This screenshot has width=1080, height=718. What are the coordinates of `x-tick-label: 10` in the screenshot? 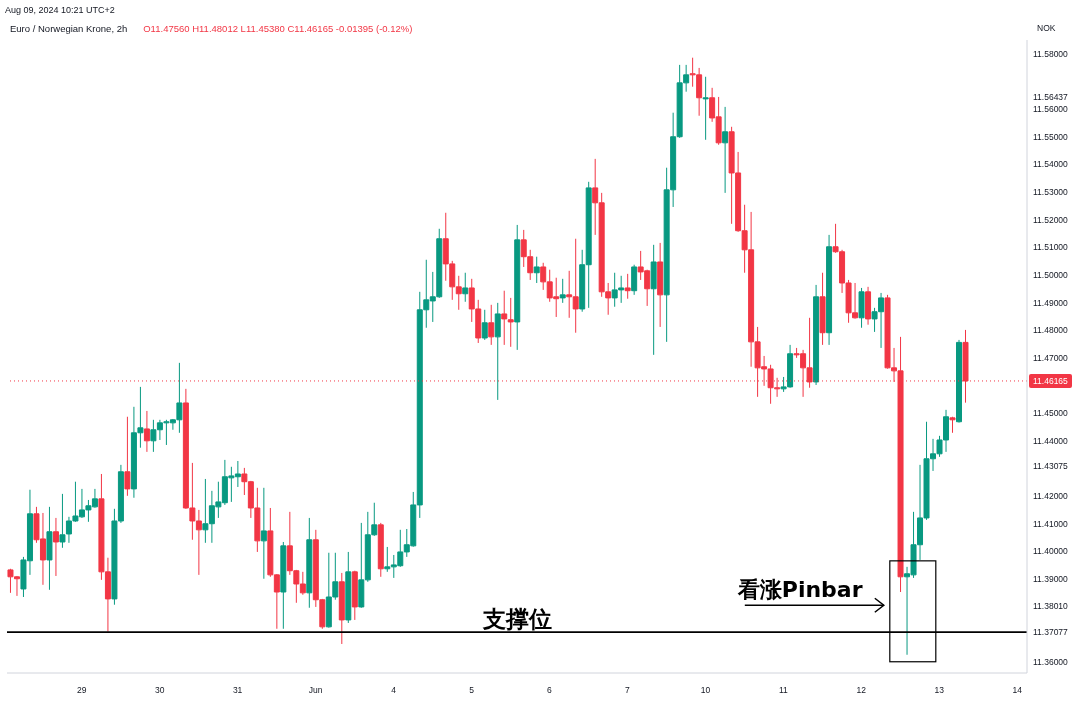 It's located at (705, 690).